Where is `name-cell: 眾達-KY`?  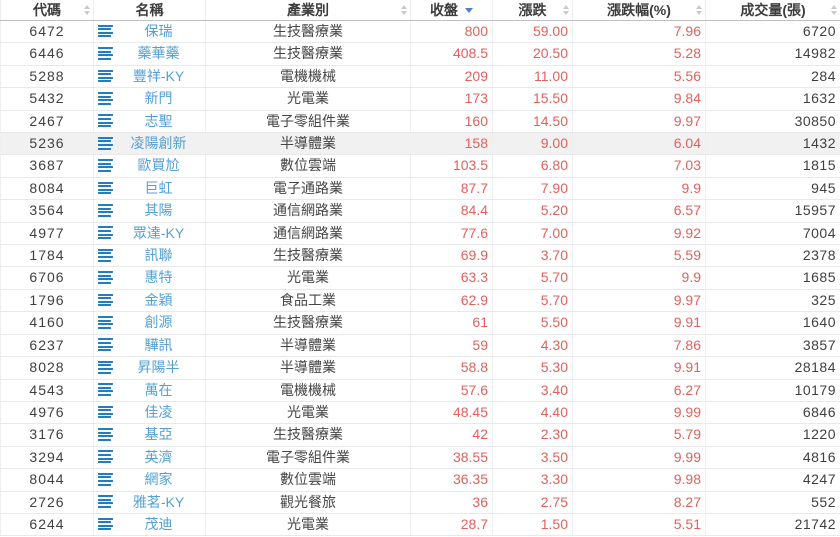 name-cell: 眾達-KY is located at coordinates (149, 234).